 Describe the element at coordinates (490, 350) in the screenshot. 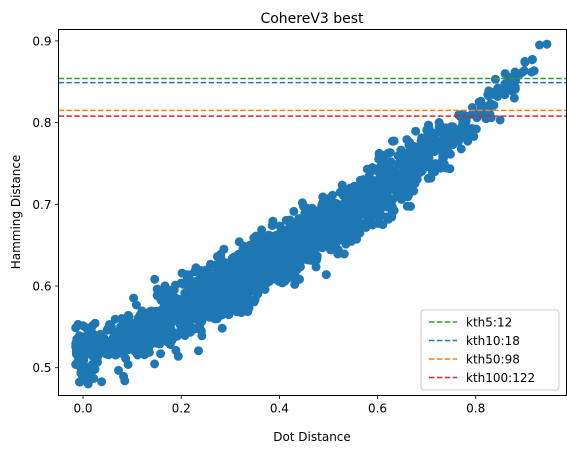

I see `legend: kth5:12 kth10:18 kth50:98 kth100:122` at that location.